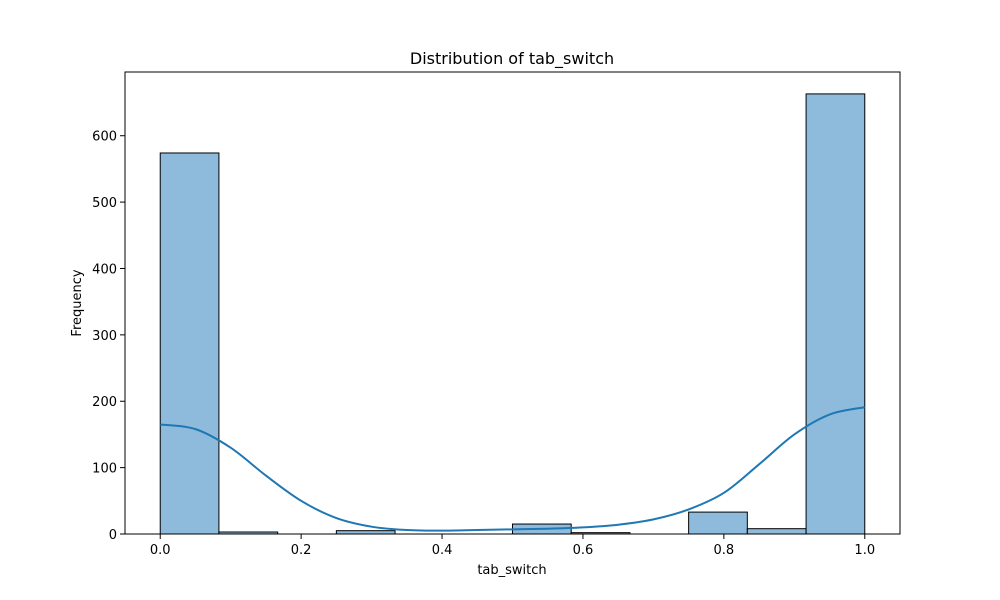 This screenshot has width=1000, height=600. Describe the element at coordinates (104, 336) in the screenshot. I see `y-tick-label: 300` at that location.